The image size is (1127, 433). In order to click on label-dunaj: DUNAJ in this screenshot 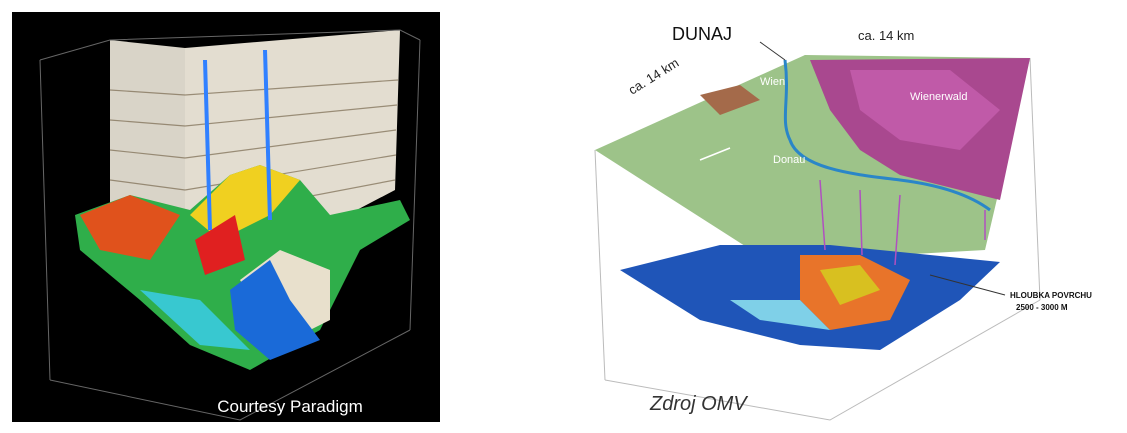, I will do `click(702, 34)`.